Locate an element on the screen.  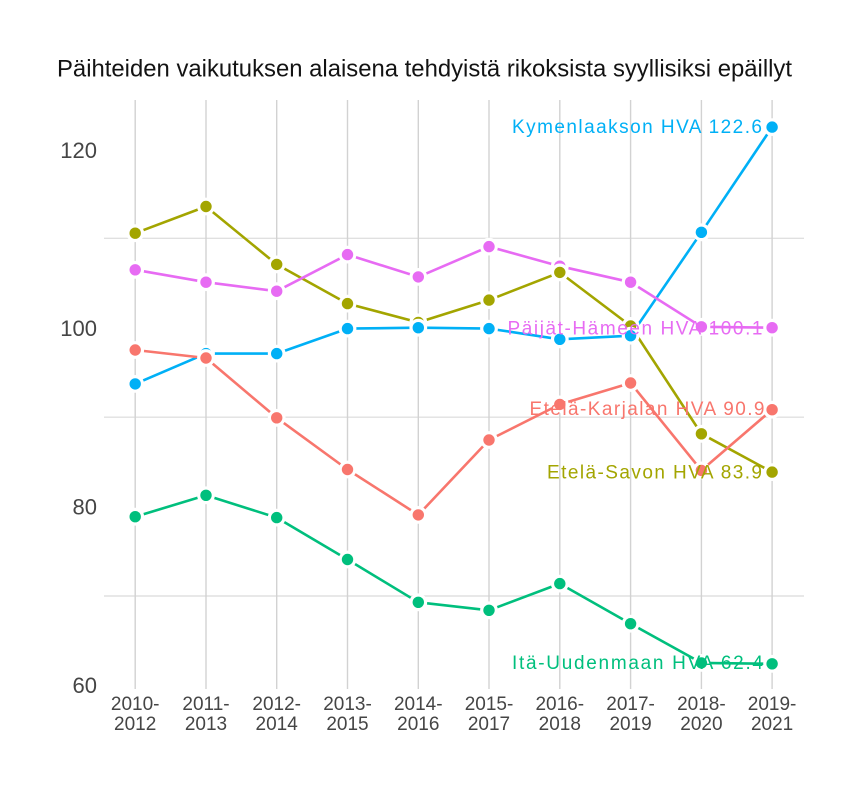
svg-text: 2019- is located at coordinates (772, 704).